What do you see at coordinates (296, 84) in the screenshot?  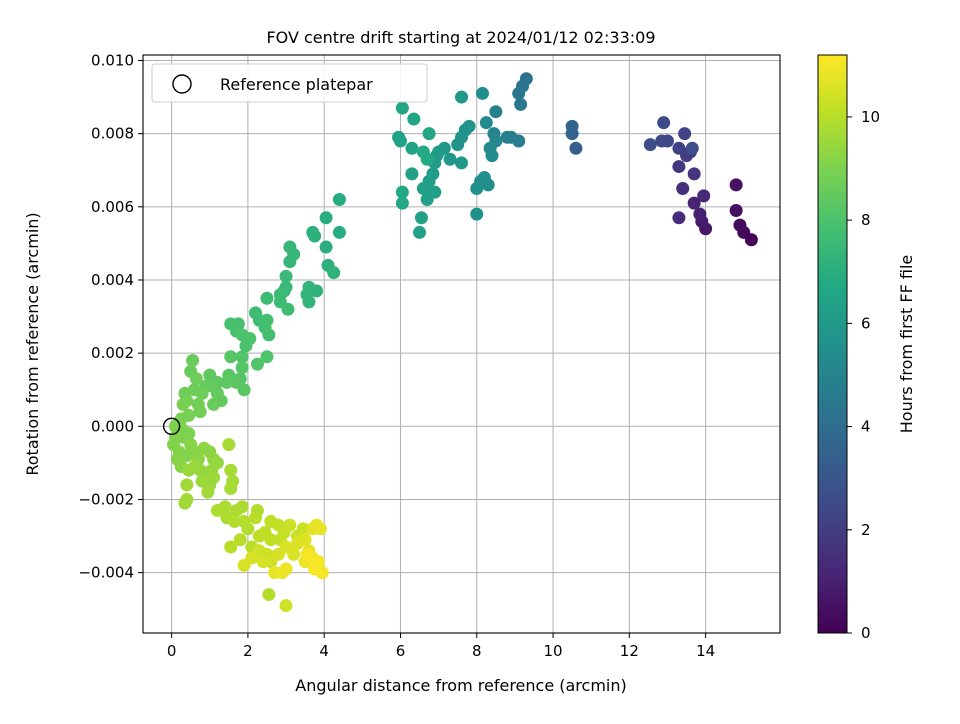 I see `legend-entry-reference-platepar: Reference platepar` at bounding box center [296, 84].